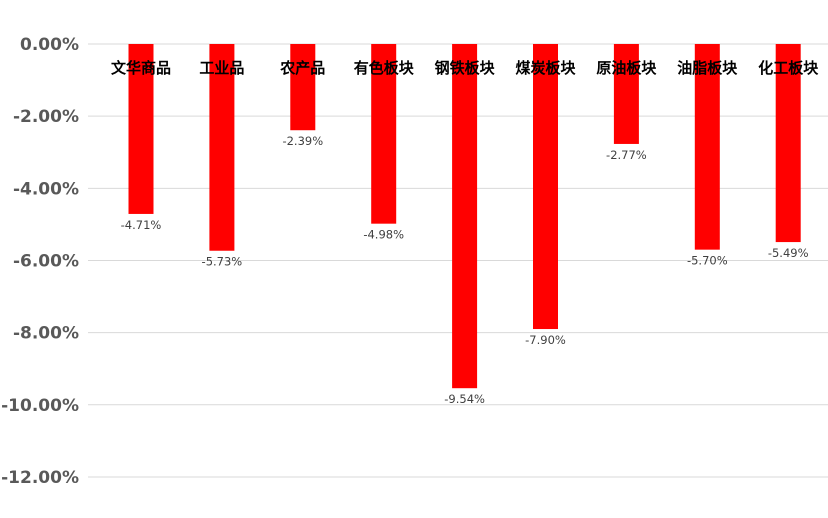  I want to click on data-label: -5.49%, so click(788, 253).